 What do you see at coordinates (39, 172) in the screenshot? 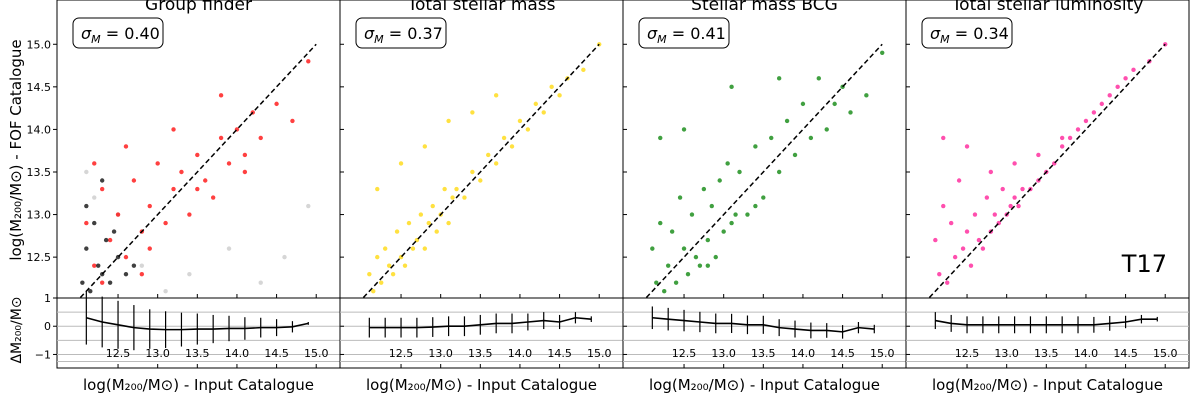
I see `y-tick-label: 13.5` at bounding box center [39, 172].